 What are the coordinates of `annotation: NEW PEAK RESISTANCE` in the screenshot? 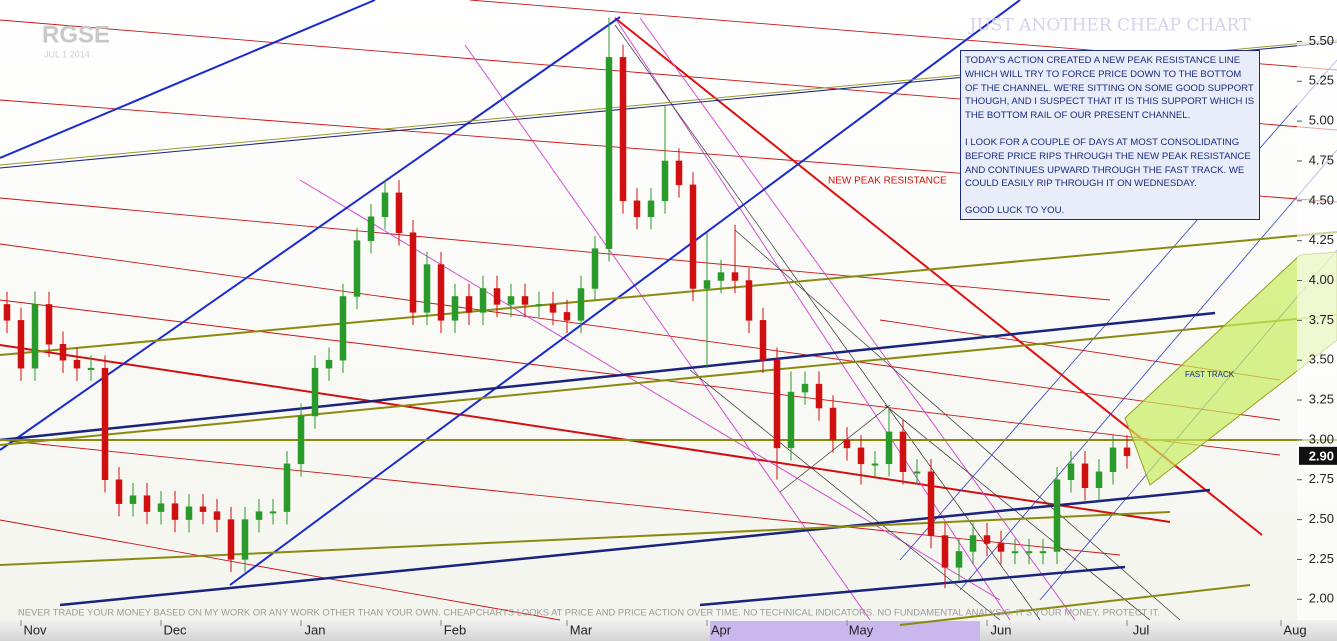 It's located at (887, 181).